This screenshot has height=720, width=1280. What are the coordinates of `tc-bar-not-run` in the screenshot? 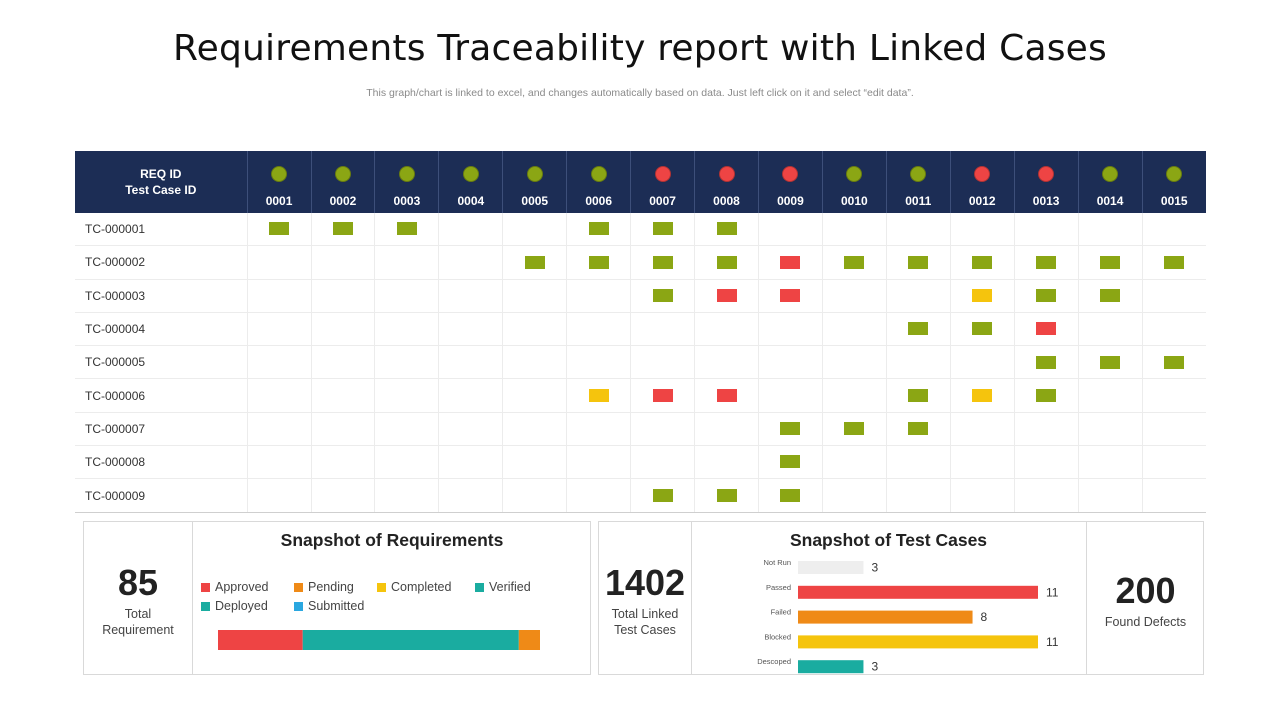 It's located at (831, 567).